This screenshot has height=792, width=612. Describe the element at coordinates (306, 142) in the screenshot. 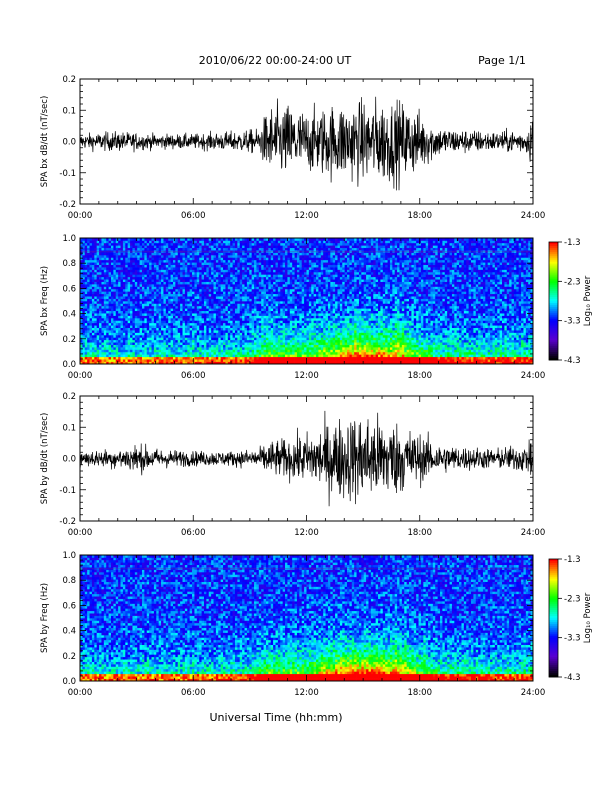

I see `series-line` at that location.